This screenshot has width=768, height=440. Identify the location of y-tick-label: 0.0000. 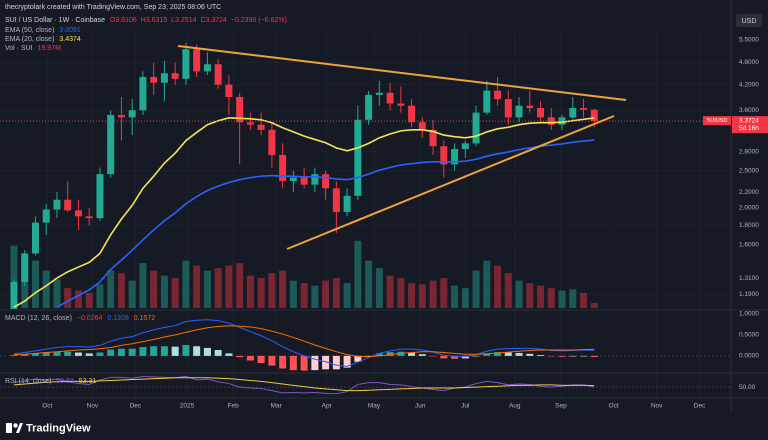
(749, 356).